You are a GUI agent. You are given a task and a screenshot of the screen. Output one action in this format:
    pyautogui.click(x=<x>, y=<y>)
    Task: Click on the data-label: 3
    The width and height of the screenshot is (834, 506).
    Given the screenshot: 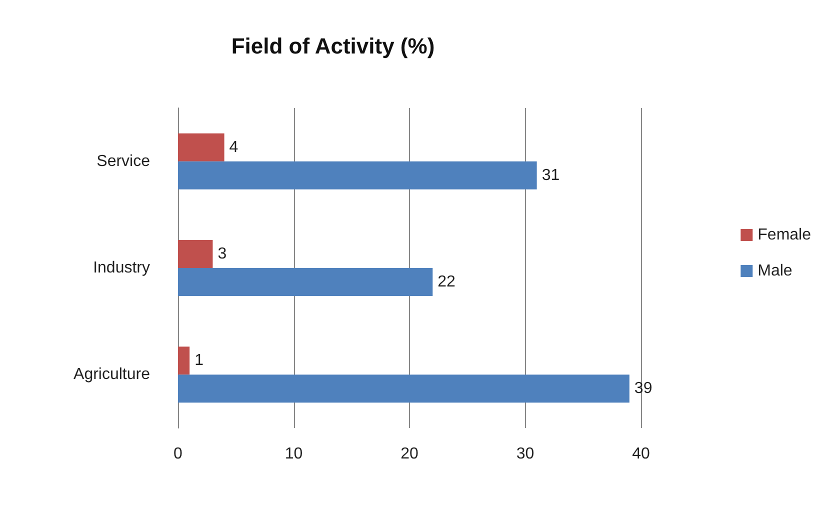 What is the action you would take?
    pyautogui.click(x=222, y=254)
    